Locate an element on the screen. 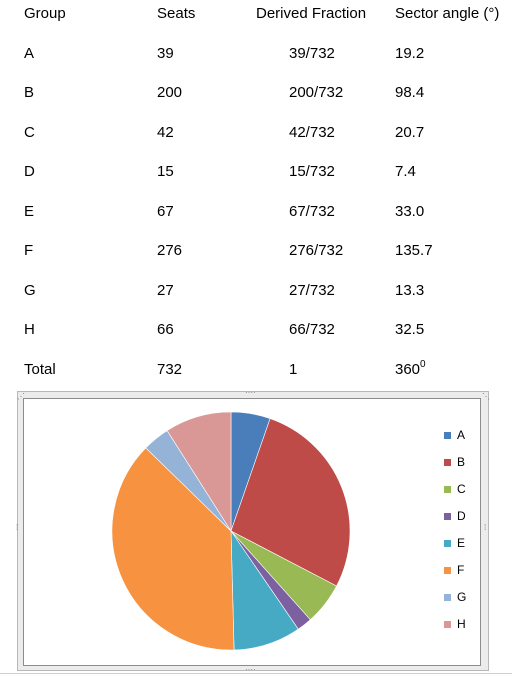 The image size is (512, 676). cell-angle: 32.5 is located at coordinates (410, 329).